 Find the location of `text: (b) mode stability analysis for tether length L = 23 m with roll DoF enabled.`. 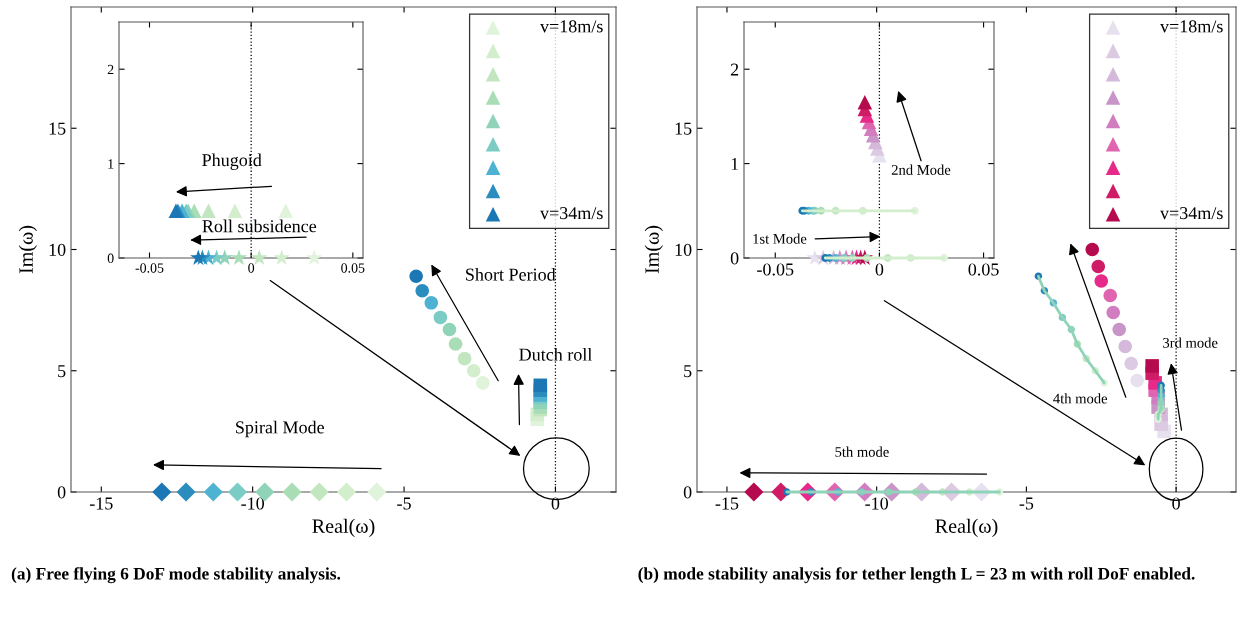

text: (b) mode stability analysis for tether length L = 23 m with roll DoF enabled. is located at coordinates (916, 575).